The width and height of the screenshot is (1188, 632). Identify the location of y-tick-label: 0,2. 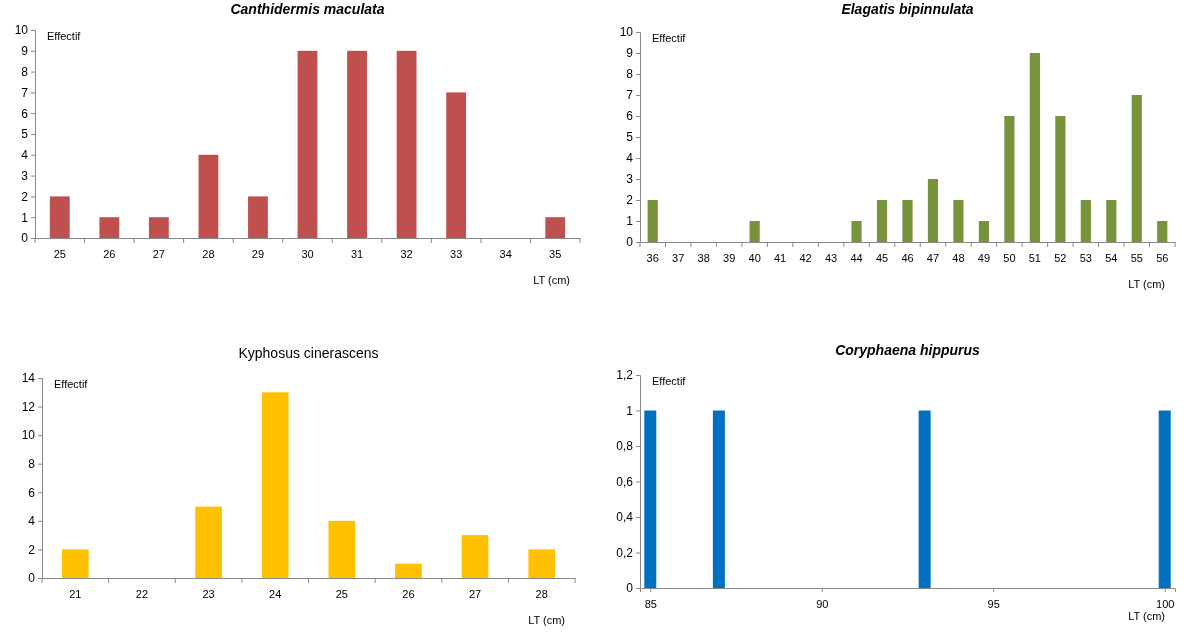
(625, 552).